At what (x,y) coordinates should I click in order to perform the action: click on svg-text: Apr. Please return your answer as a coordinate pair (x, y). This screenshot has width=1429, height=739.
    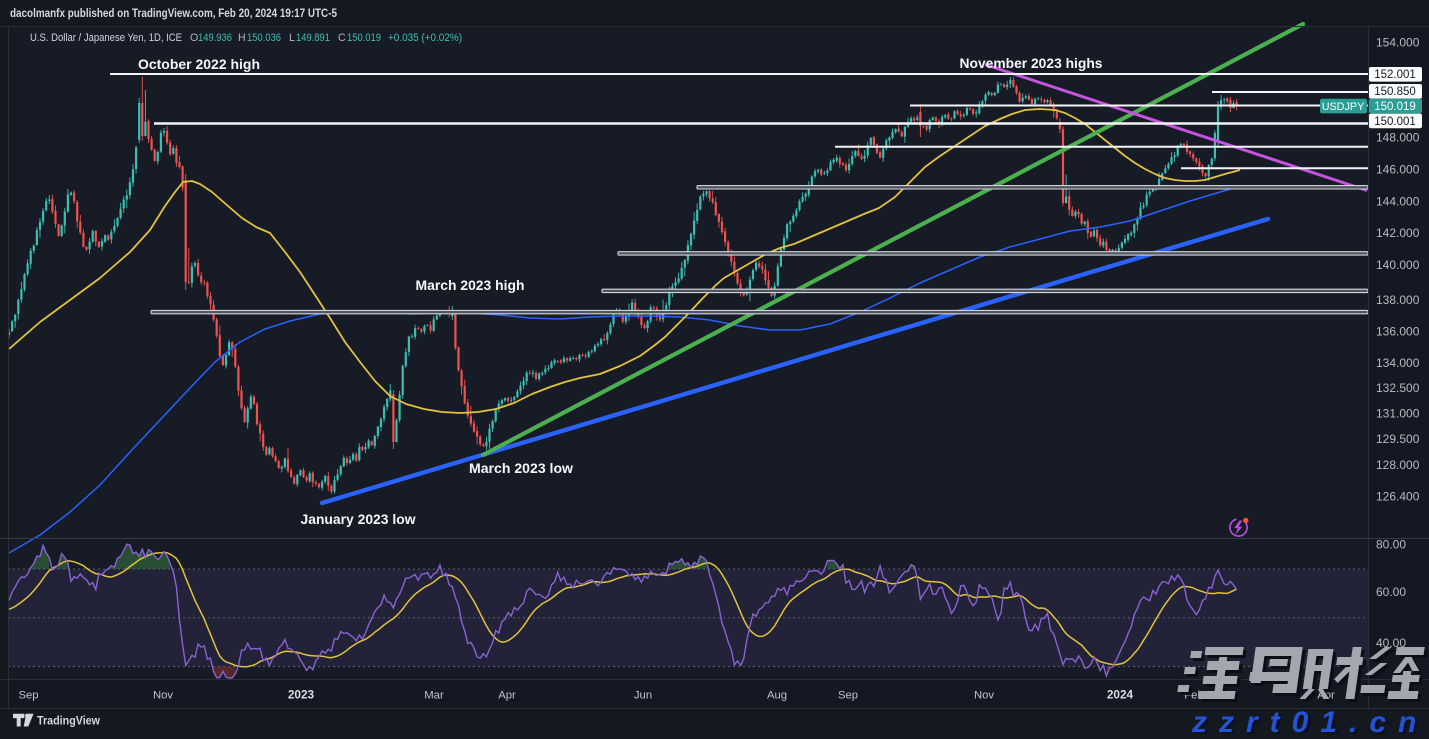
    Looking at the image, I should click on (507, 696).